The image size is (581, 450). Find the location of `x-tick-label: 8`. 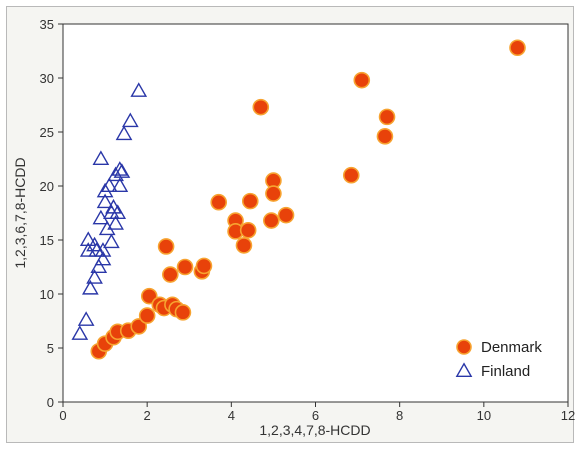

x-tick-label: 8 is located at coordinates (399, 415).